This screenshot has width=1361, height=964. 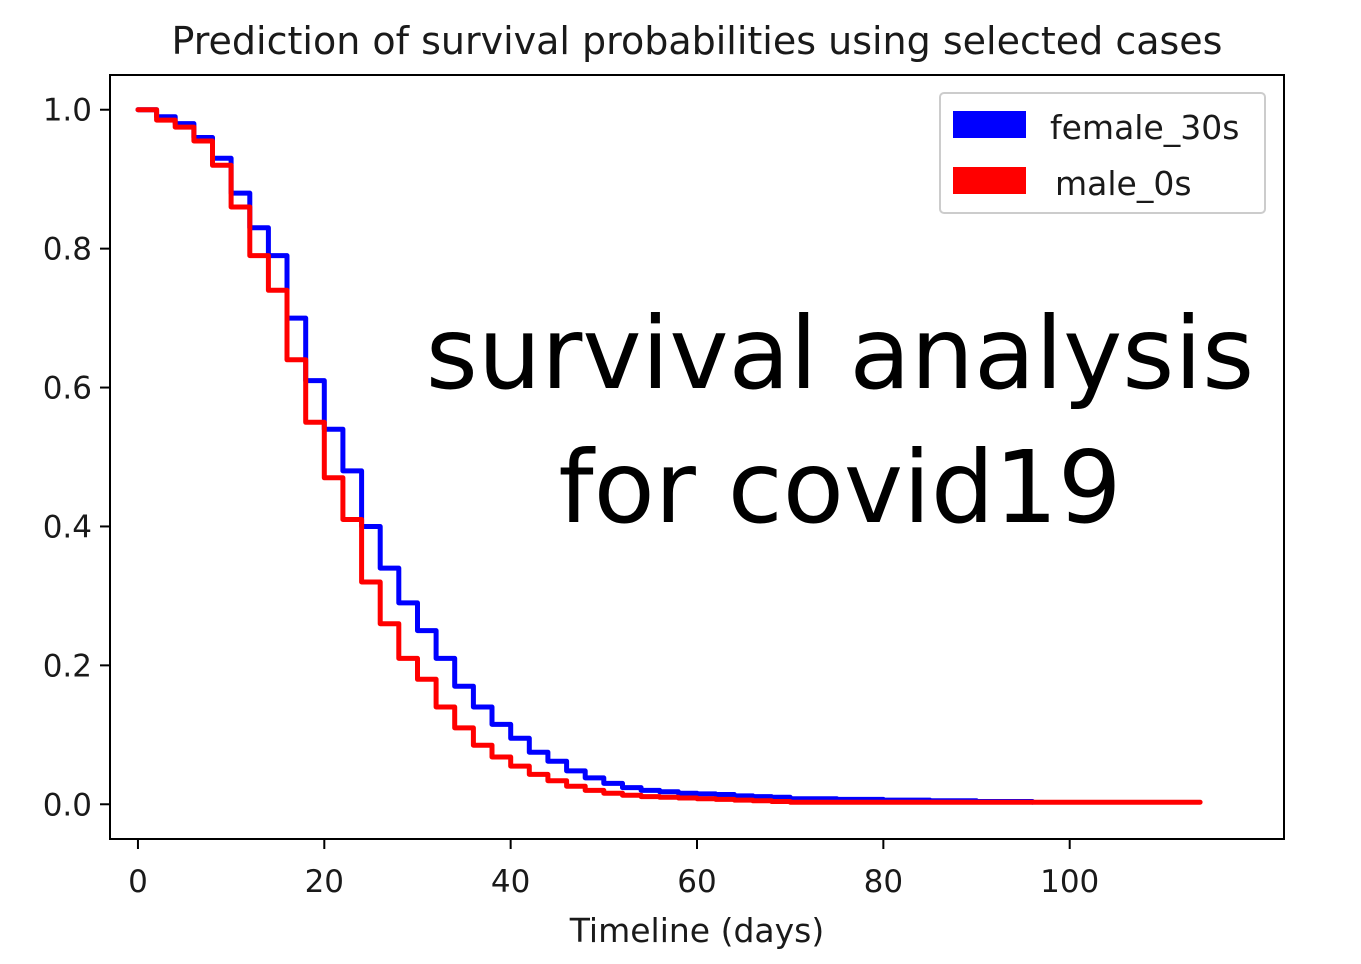 What do you see at coordinates (510, 882) in the screenshot?
I see `x-tick-label: 40` at bounding box center [510, 882].